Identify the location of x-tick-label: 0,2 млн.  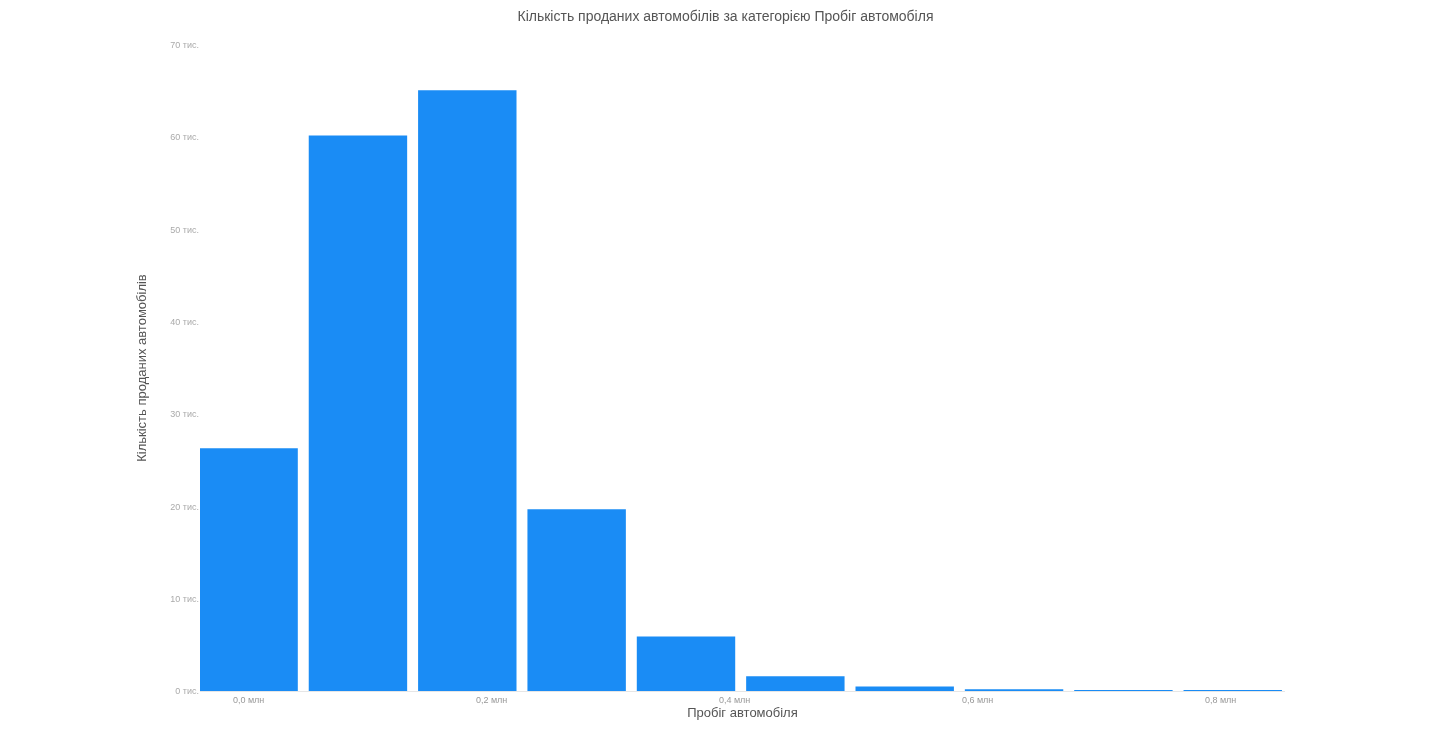
(491, 699).